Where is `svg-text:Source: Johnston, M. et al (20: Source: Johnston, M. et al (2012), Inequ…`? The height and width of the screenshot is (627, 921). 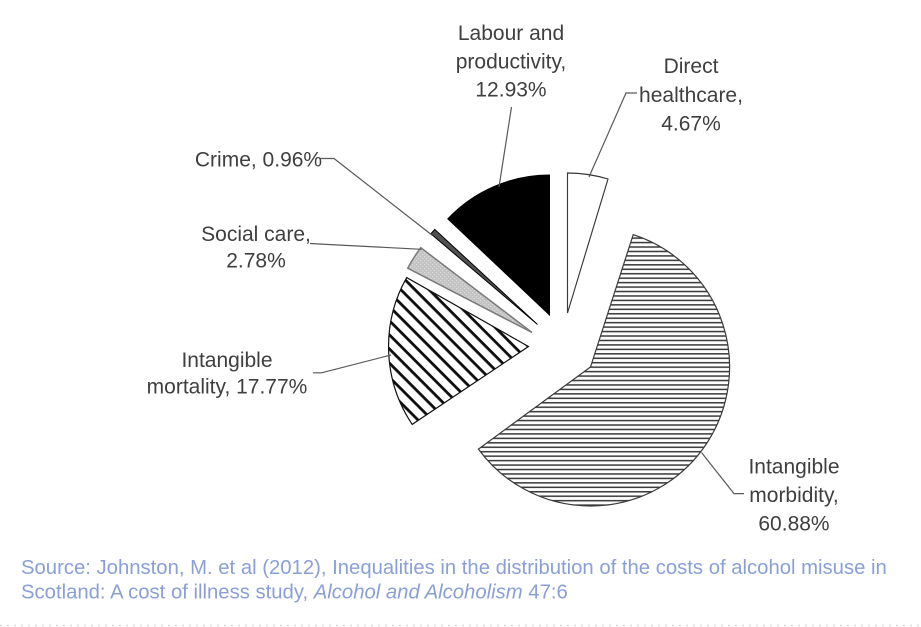
svg-text:Source: Johnston, M. et al (20: Source: Johnston, M. et al (2012), Inequ… is located at coordinates (454, 568).